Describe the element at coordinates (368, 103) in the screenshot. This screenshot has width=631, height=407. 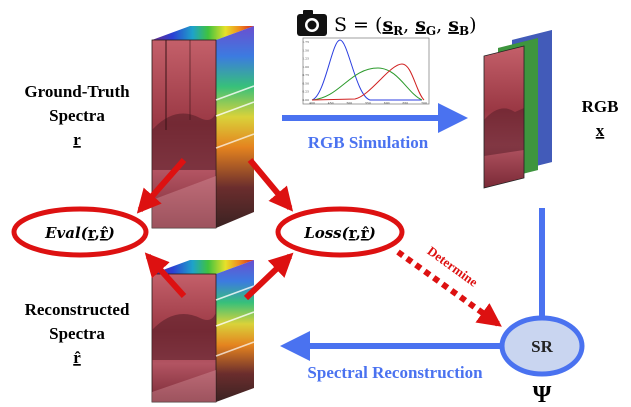
I see `inset-x-tick-label: 550` at that location.